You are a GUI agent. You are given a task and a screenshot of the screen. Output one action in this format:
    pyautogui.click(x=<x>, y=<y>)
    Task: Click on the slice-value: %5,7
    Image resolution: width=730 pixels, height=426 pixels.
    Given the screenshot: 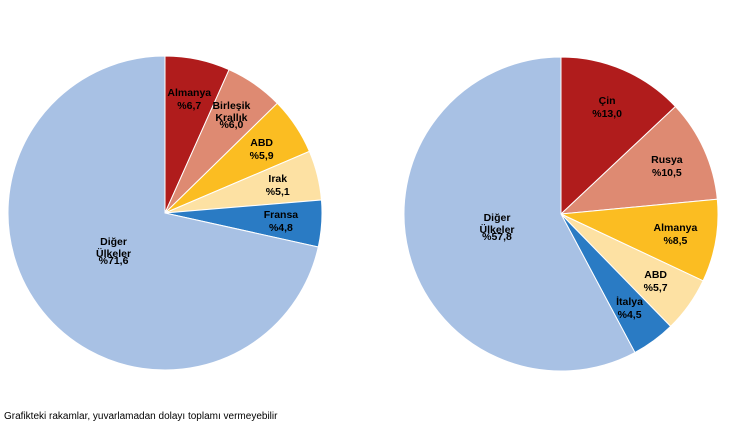 What is the action you would take?
    pyautogui.click(x=655, y=288)
    